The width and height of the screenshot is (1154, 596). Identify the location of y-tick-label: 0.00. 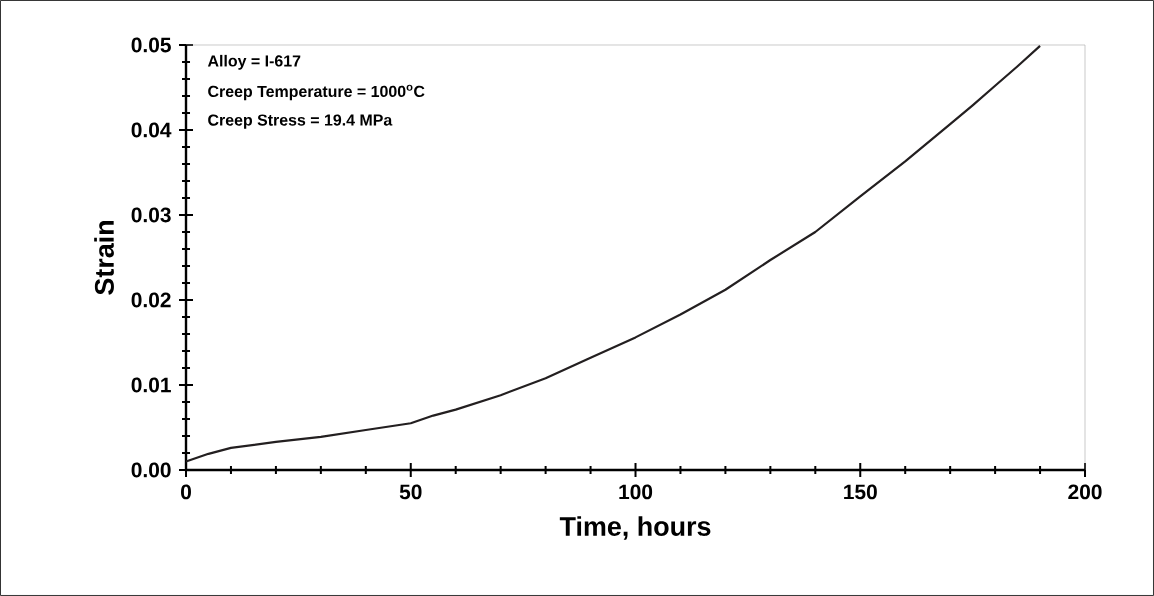
(151, 470).